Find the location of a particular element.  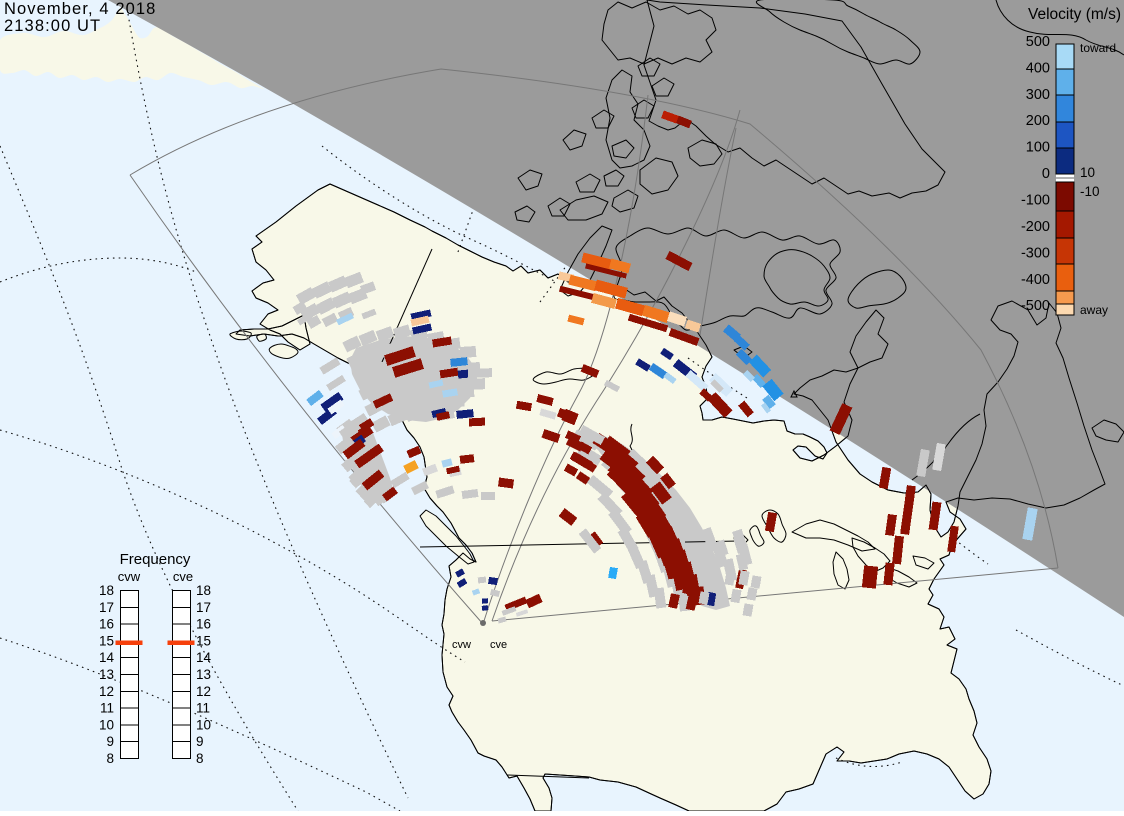

svg-text: 100 is located at coordinates (1038, 148).